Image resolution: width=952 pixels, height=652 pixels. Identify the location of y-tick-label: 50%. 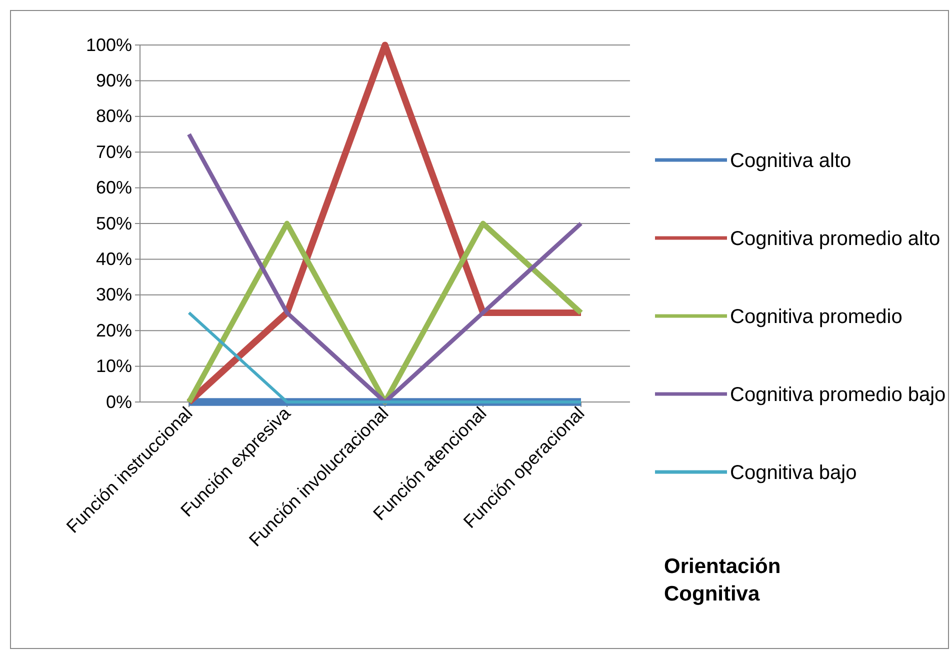
(114, 223).